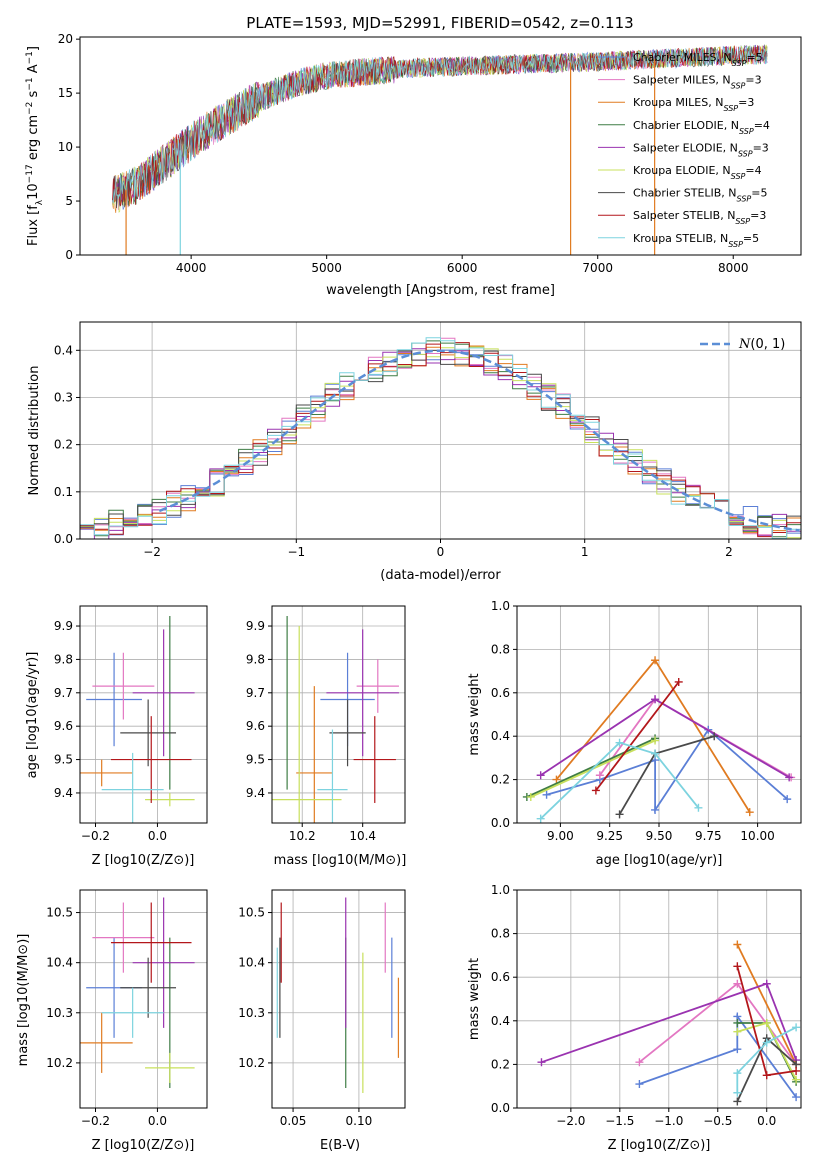  Describe the element at coordinates (700, 195) in the screenshot. I see `legend-label-chabrier-stelib: Chabrier STELIB, NSSP=5` at that location.